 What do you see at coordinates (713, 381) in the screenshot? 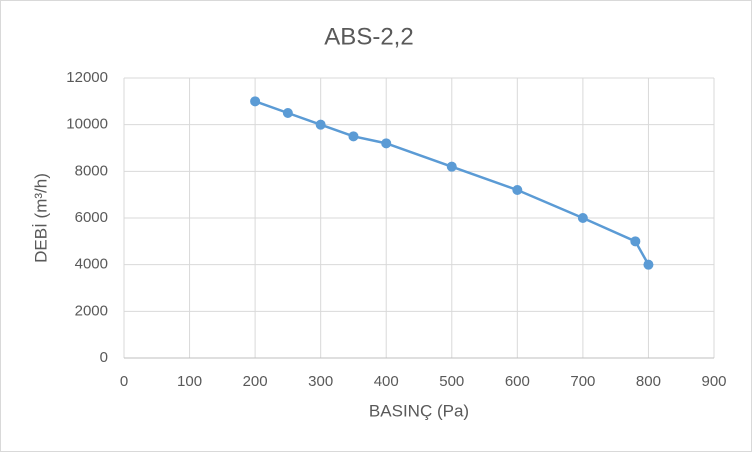
I see `x-tick-label: 900` at bounding box center [713, 381].